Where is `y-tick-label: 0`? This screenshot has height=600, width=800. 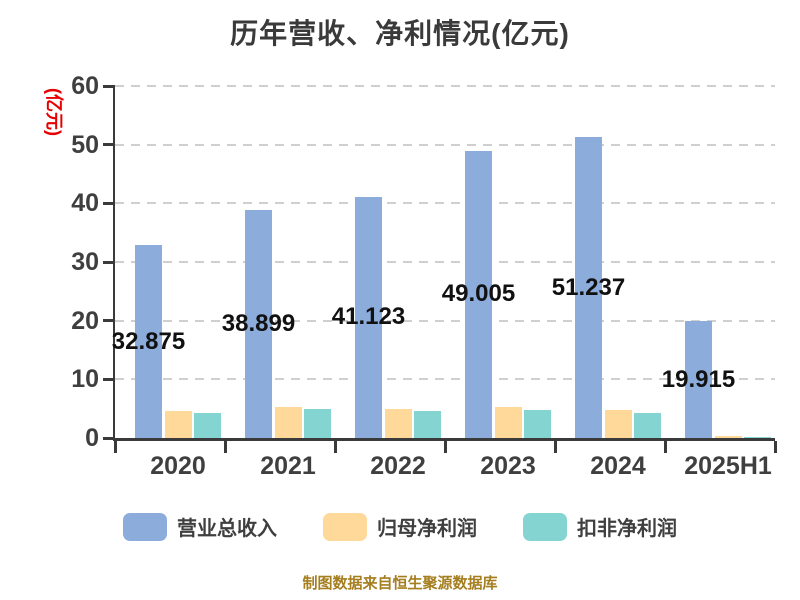 y-tick-label: 0 is located at coordinates (92, 438).